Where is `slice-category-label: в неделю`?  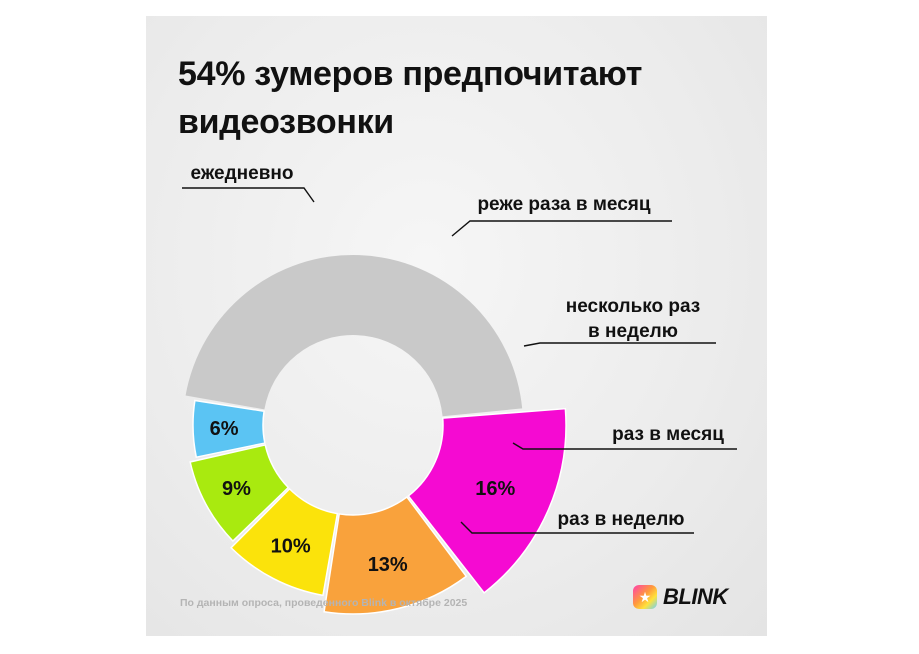 slice-category-label: в неделю is located at coordinates (633, 331).